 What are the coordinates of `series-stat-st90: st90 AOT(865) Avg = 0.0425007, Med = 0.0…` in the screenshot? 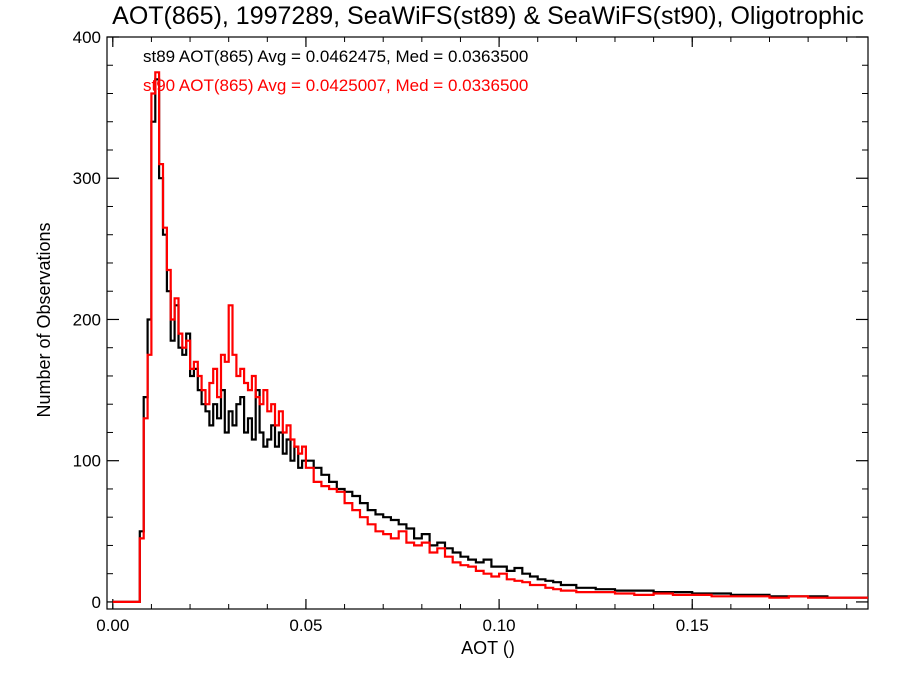 It's located at (335, 85).